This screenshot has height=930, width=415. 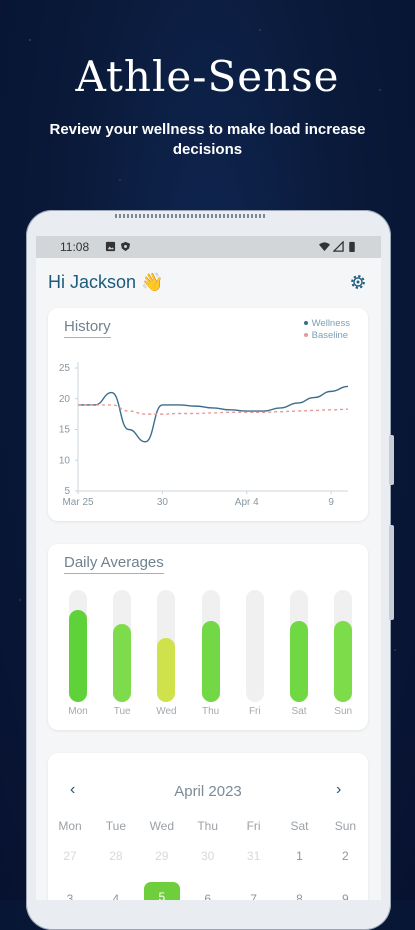 What do you see at coordinates (213, 414) in the screenshot?
I see `series-line-wellness` at bounding box center [213, 414].